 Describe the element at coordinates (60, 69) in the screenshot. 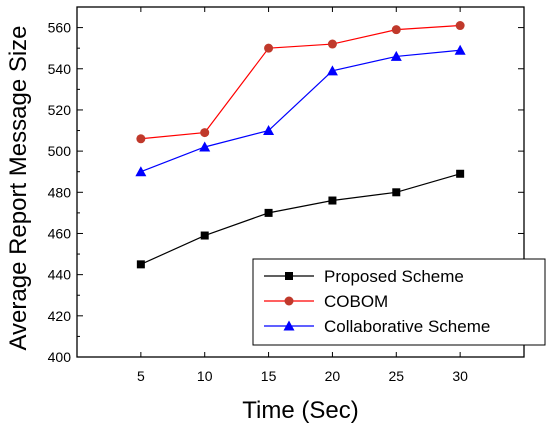

I see `y-tick-label: 540` at that location.